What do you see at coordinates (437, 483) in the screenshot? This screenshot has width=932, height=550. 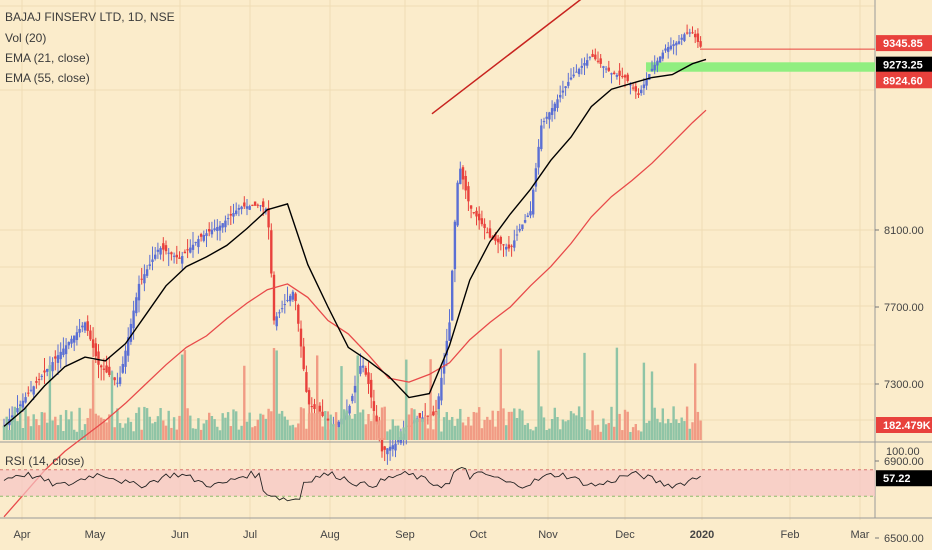 I see `rsi-band` at bounding box center [437, 483].